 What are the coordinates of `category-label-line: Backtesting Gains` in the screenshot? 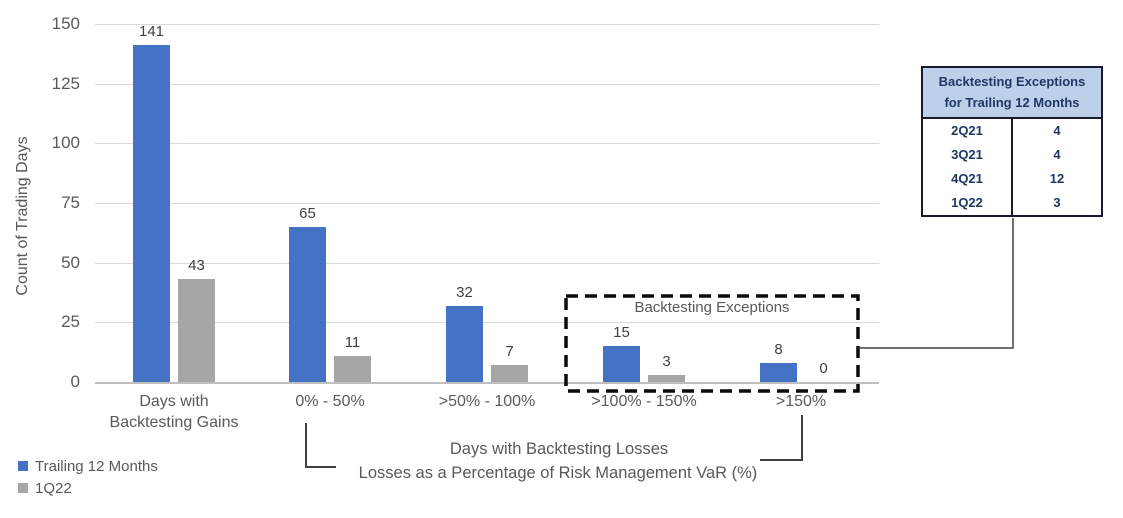 It's located at (174, 422).